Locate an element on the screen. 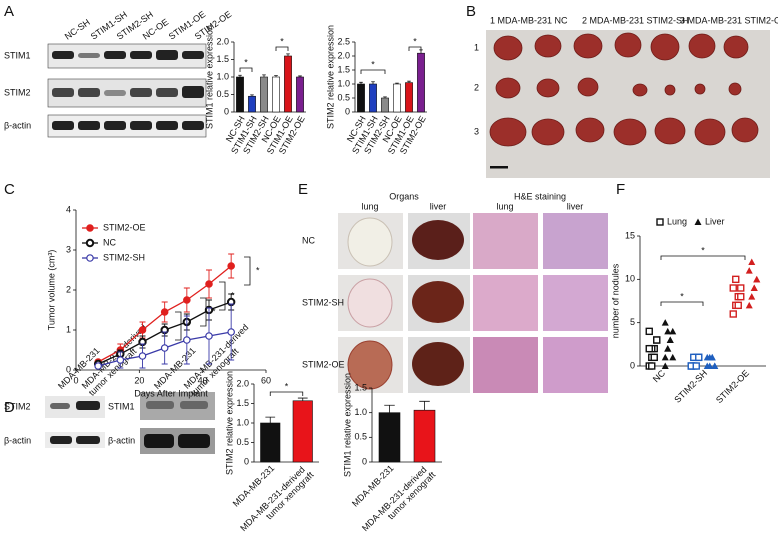 This screenshot has width=778, height=533. x-axis-label: Days After Implant is located at coordinates (171, 393).